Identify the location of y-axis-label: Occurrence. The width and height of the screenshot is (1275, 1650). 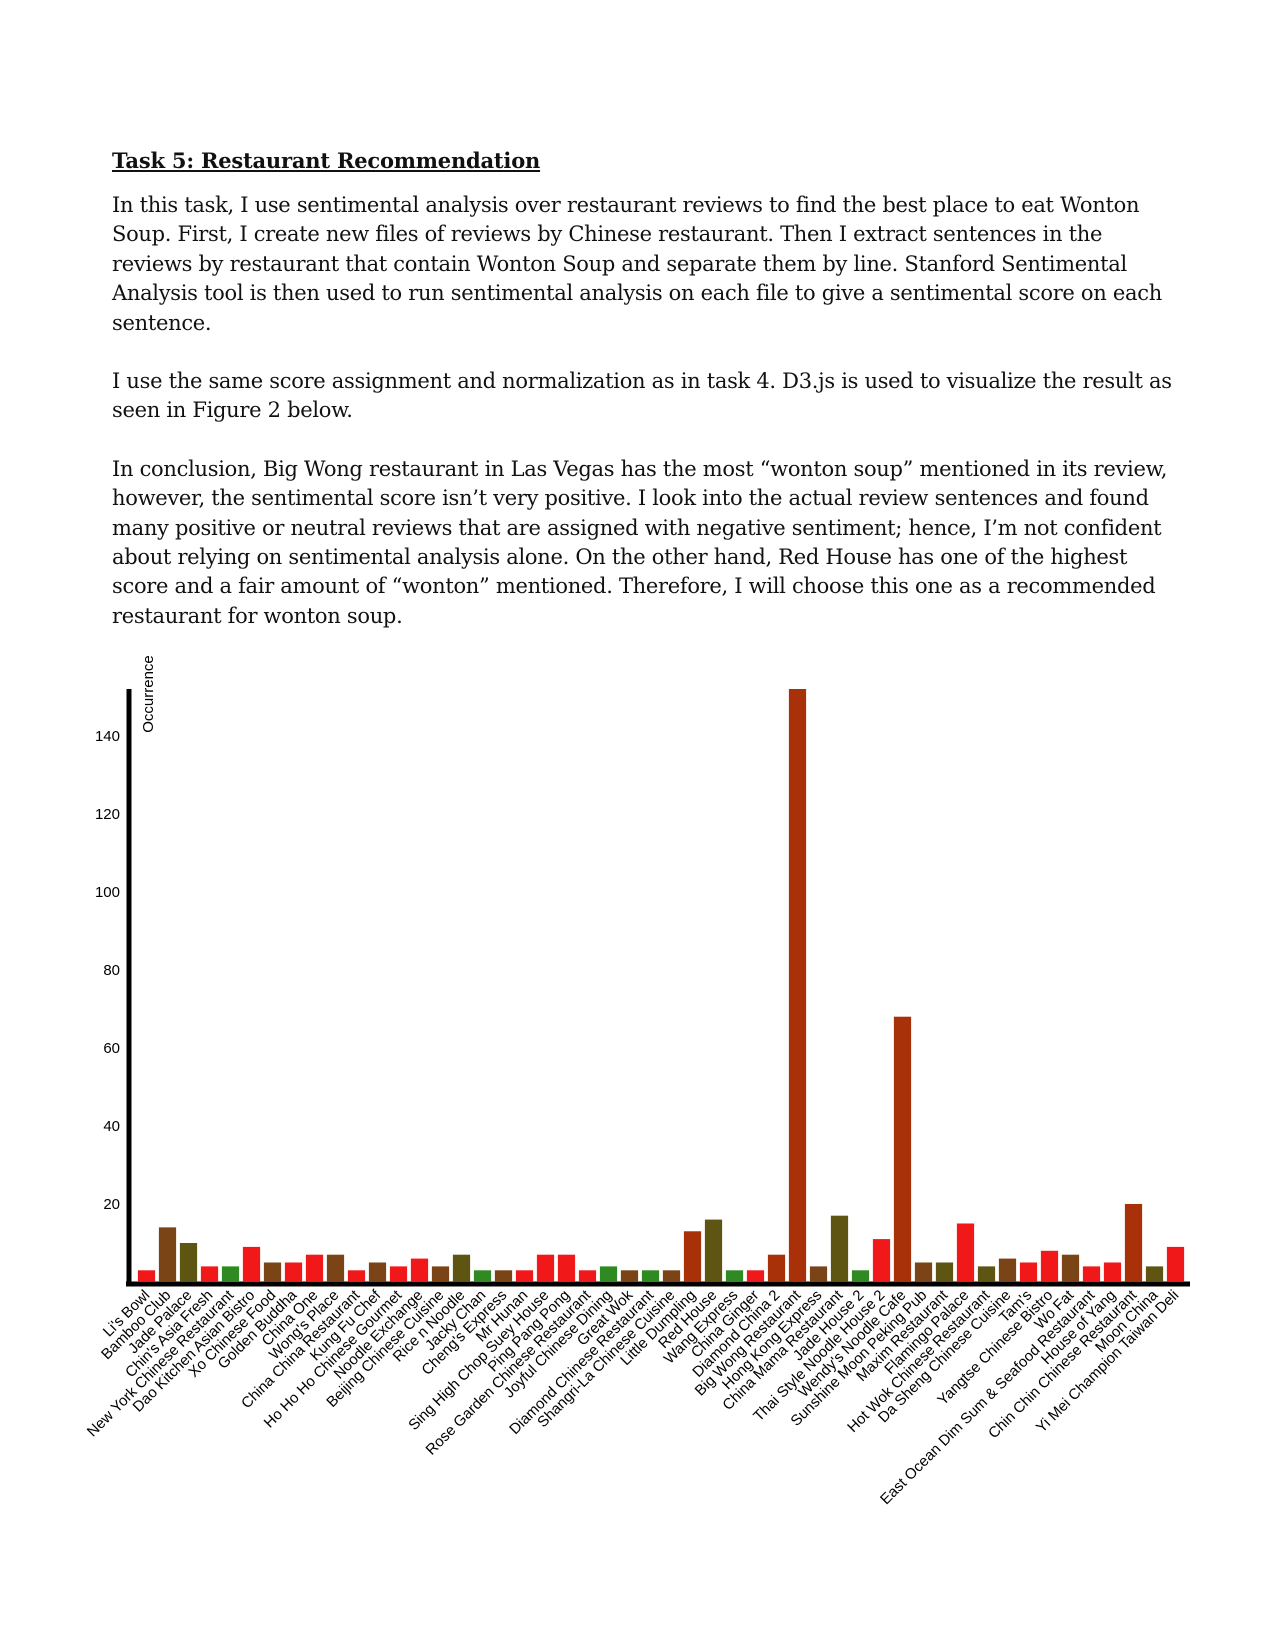
(148, 694).